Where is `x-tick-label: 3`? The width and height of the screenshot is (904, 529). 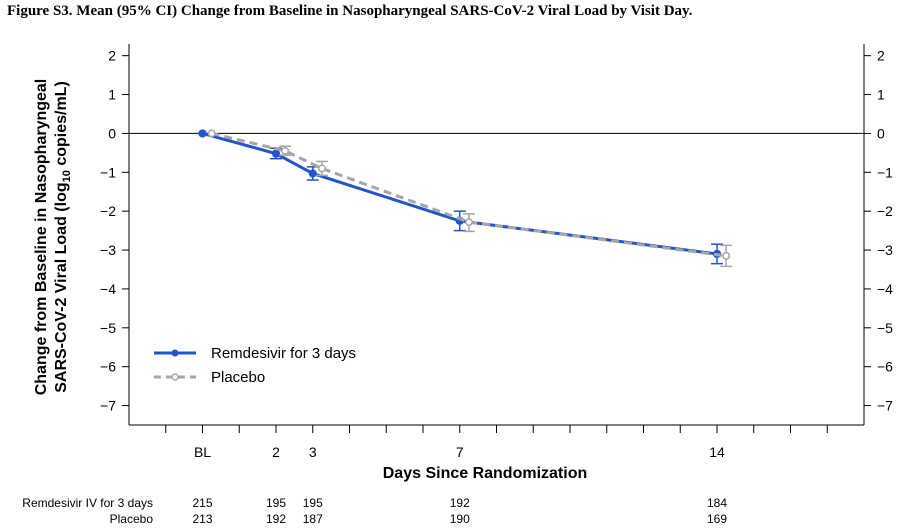 x-tick-label: 3 is located at coordinates (313, 452).